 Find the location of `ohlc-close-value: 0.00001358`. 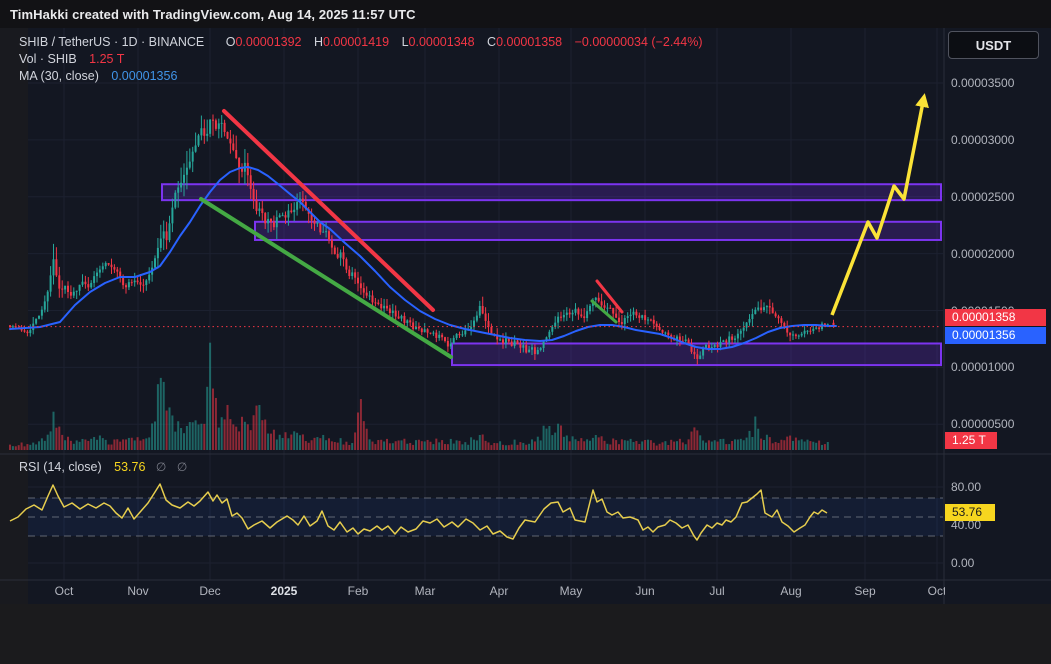

ohlc-close-value: 0.00001358 is located at coordinates (529, 42).